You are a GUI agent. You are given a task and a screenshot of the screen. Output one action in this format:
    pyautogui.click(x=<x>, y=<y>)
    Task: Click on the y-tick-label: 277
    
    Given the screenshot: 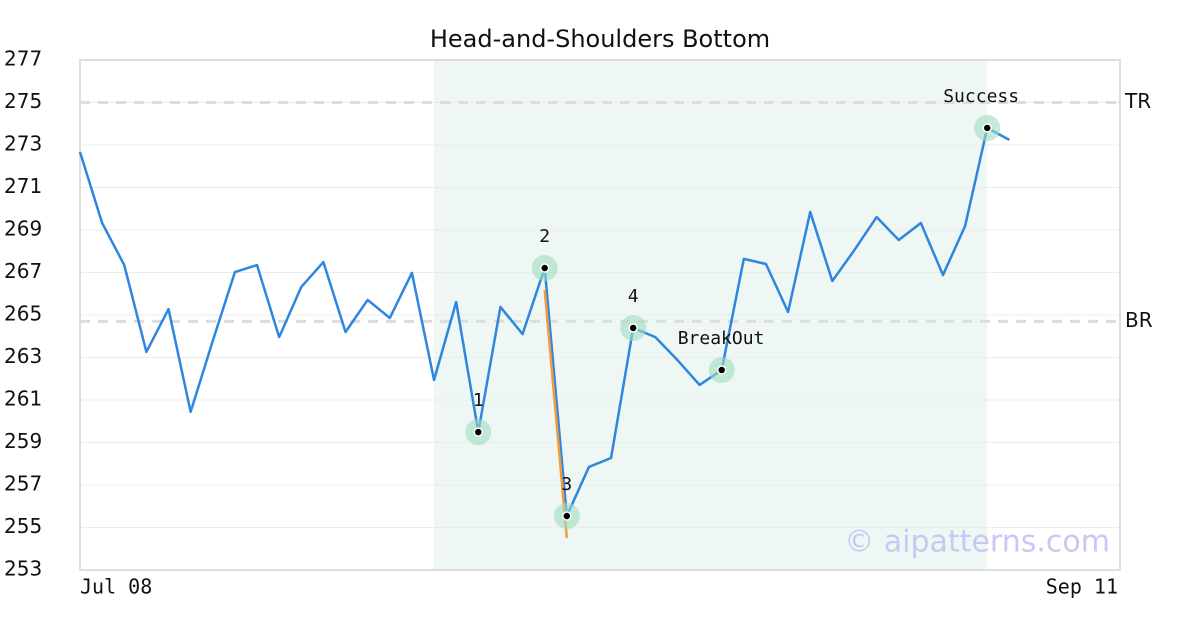 What is the action you would take?
    pyautogui.click(x=23, y=59)
    